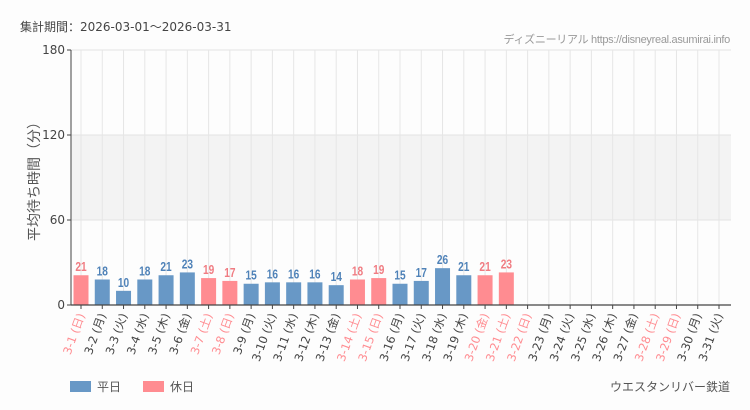  What do you see at coordinates (443, 260) in the screenshot?
I see `bar-value-label: 26` at bounding box center [443, 260].